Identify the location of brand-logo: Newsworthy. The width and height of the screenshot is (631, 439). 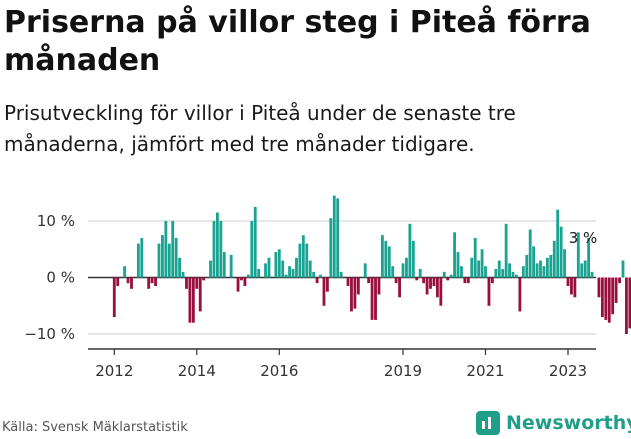
(553, 423).